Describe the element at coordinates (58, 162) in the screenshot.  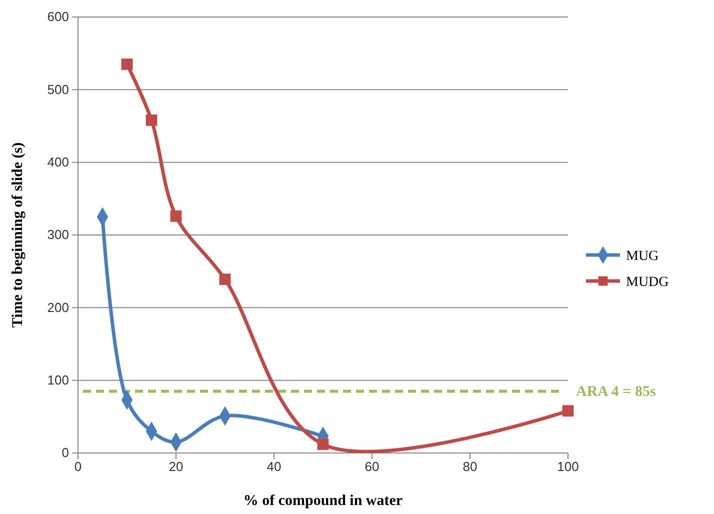
I see `y-tick-label: 400` at that location.